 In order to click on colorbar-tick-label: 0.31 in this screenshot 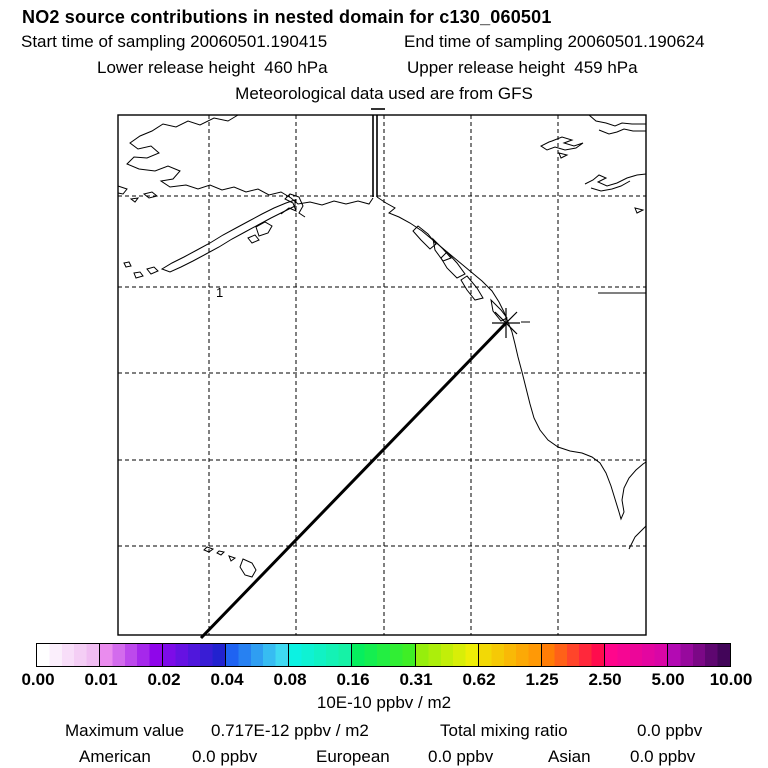, I will do `click(416, 679)`.